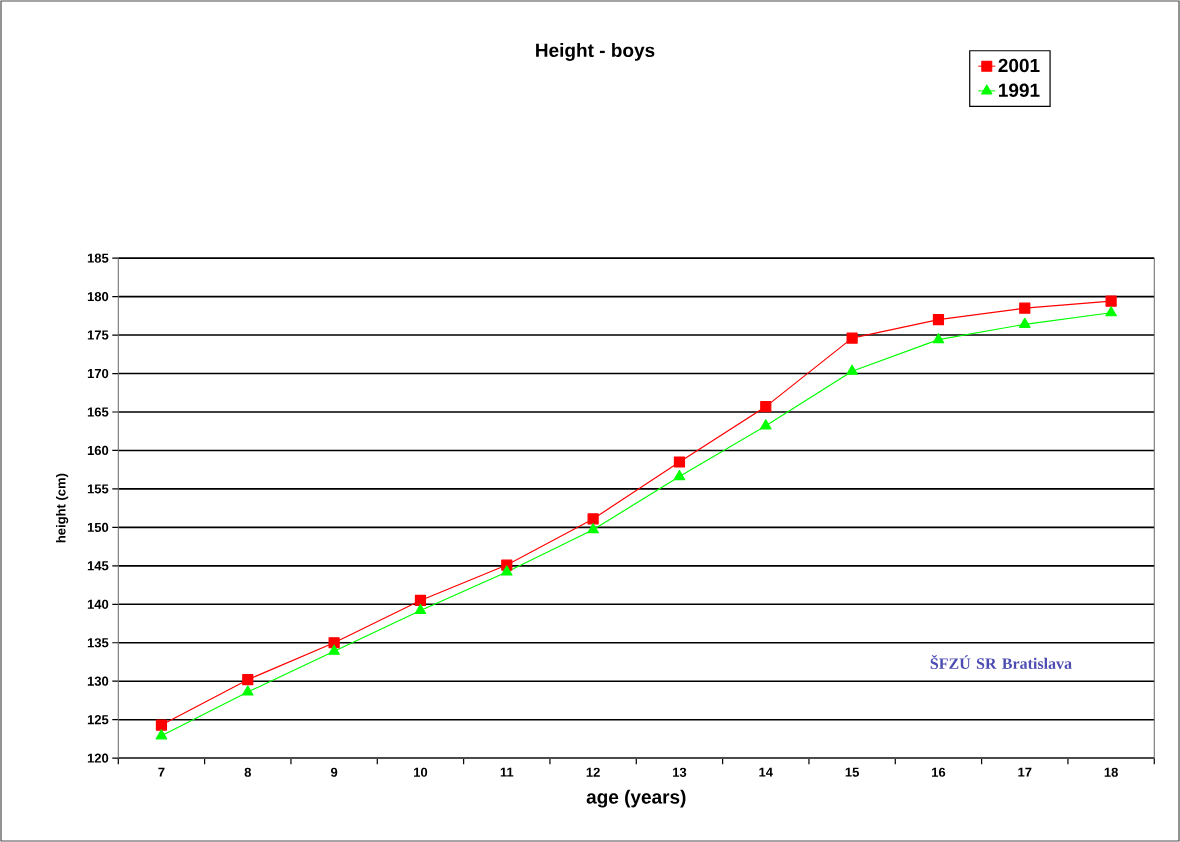 The image size is (1180, 842). Describe the element at coordinates (98, 258) in the screenshot. I see `y-tick-label: 185` at that location.